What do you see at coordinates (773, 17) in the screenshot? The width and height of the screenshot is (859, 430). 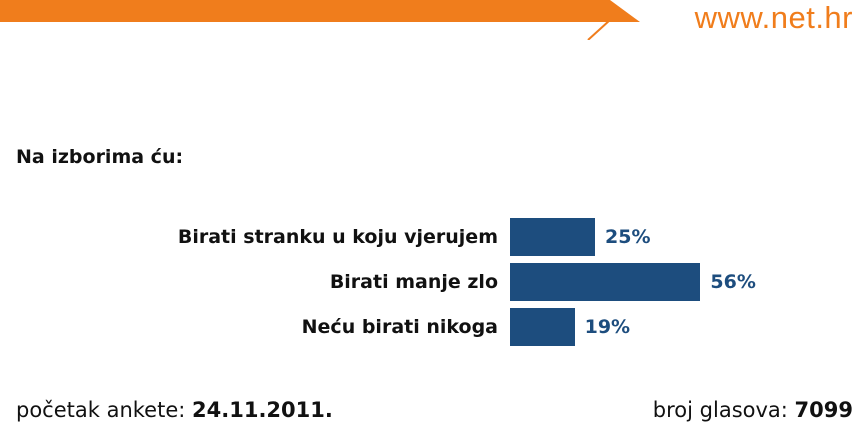 I see `site-url: www.net.hr` at bounding box center [773, 17].